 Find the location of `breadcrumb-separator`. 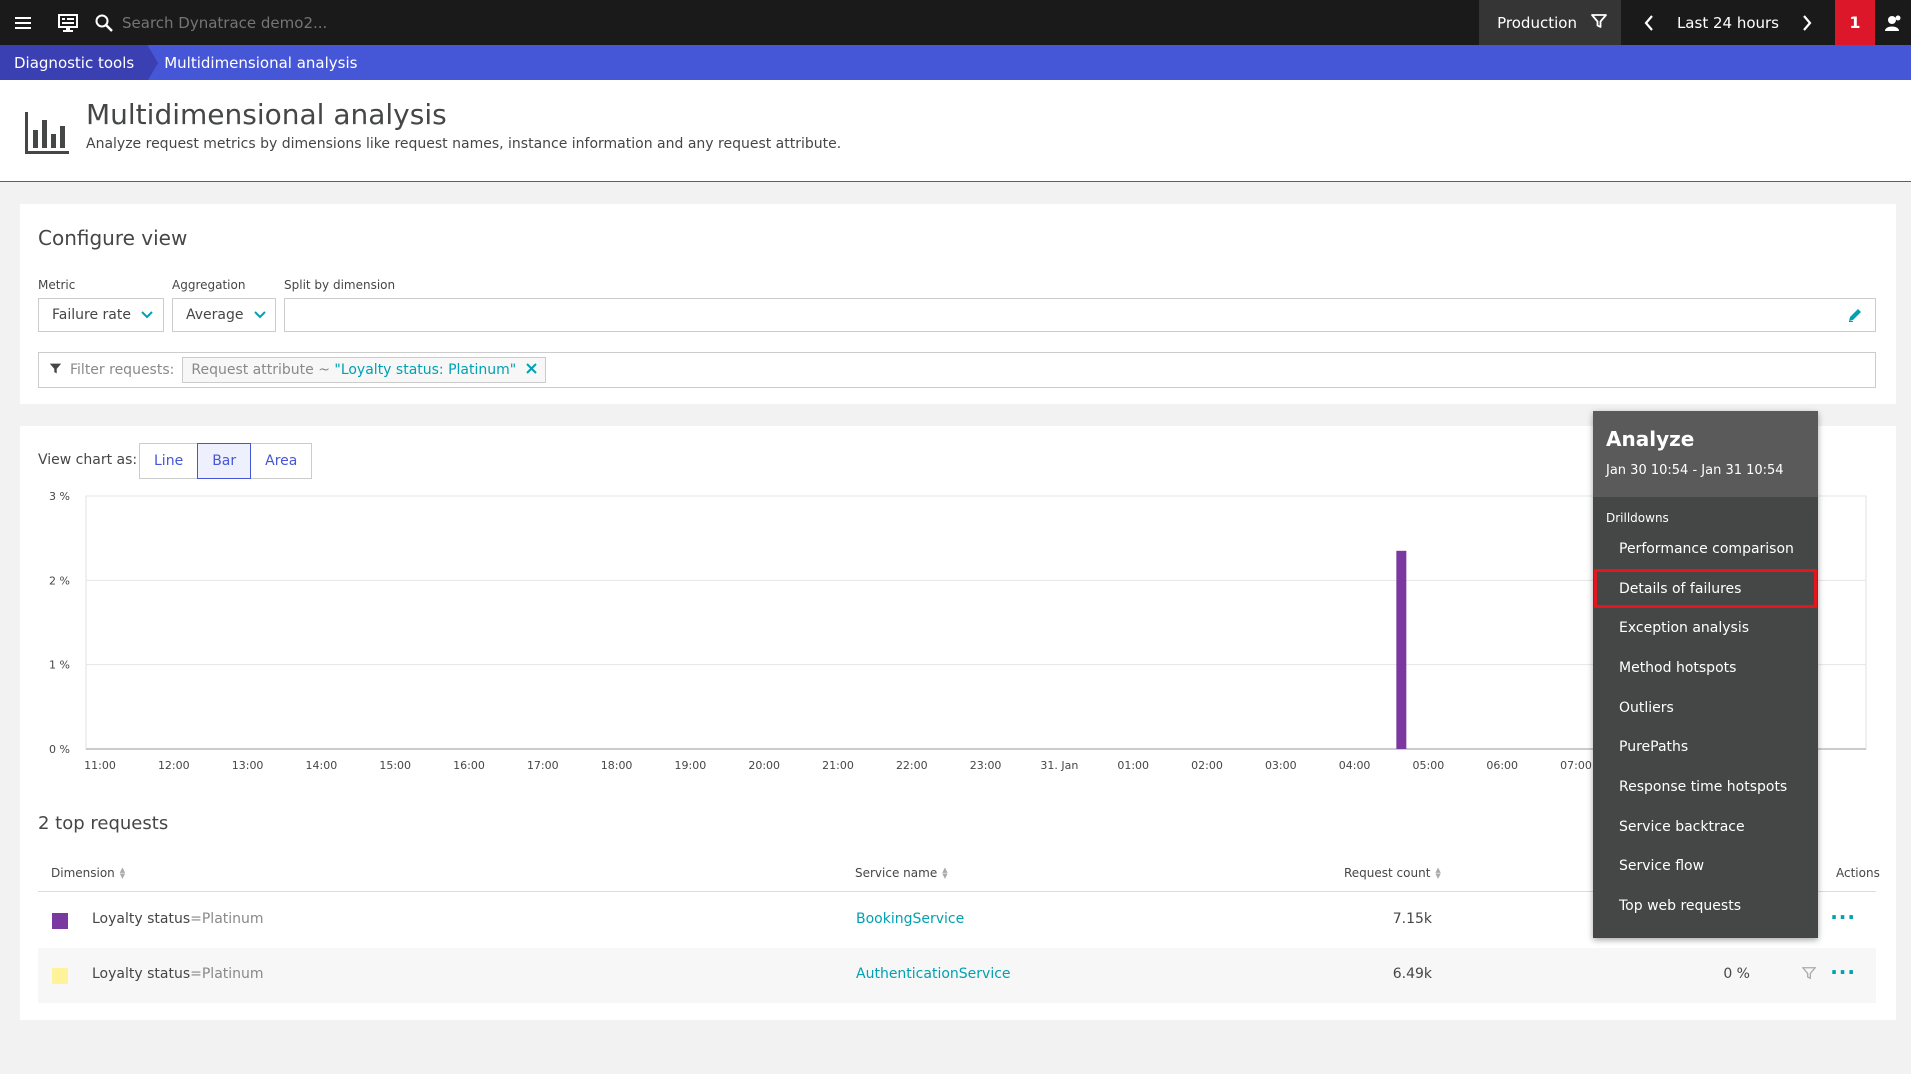

breadcrumb-separator is located at coordinates (153, 62).